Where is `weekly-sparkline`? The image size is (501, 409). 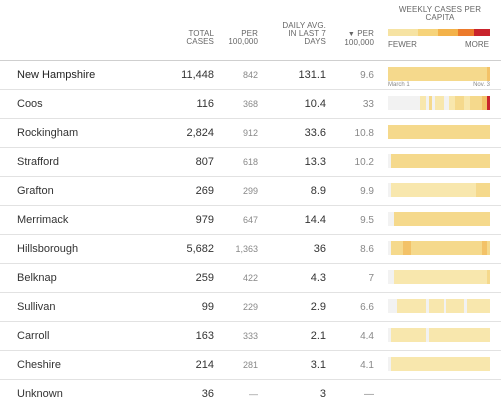
weekly-sparkline is located at coordinates (439, 103).